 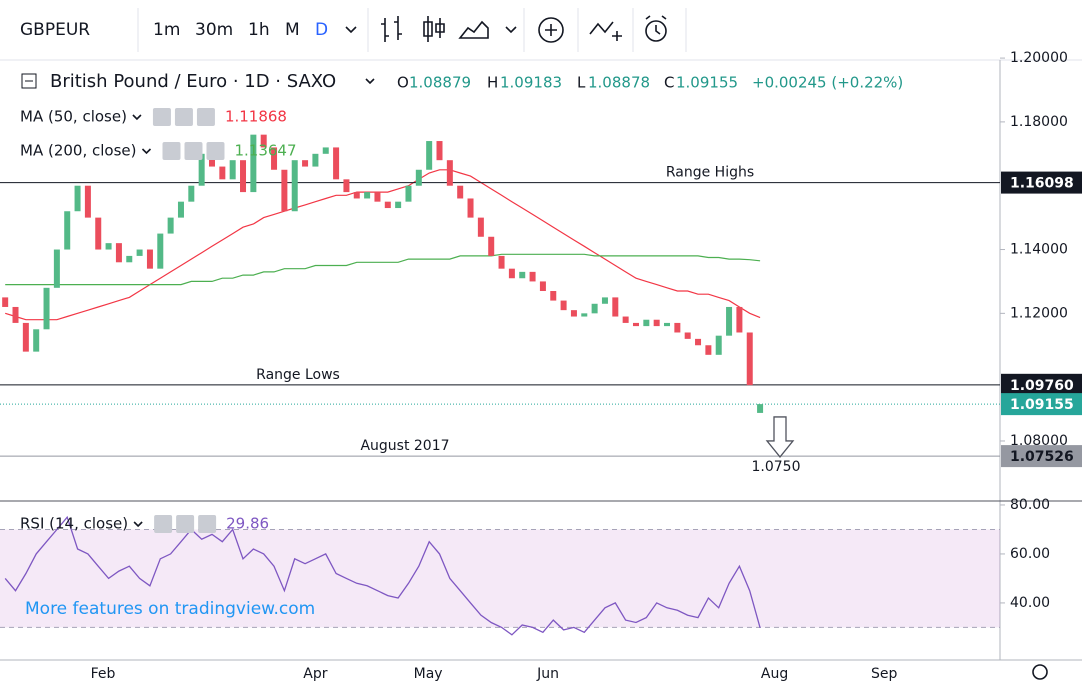 I want to click on y-tick-label: 1.18000, so click(x=1039, y=122).